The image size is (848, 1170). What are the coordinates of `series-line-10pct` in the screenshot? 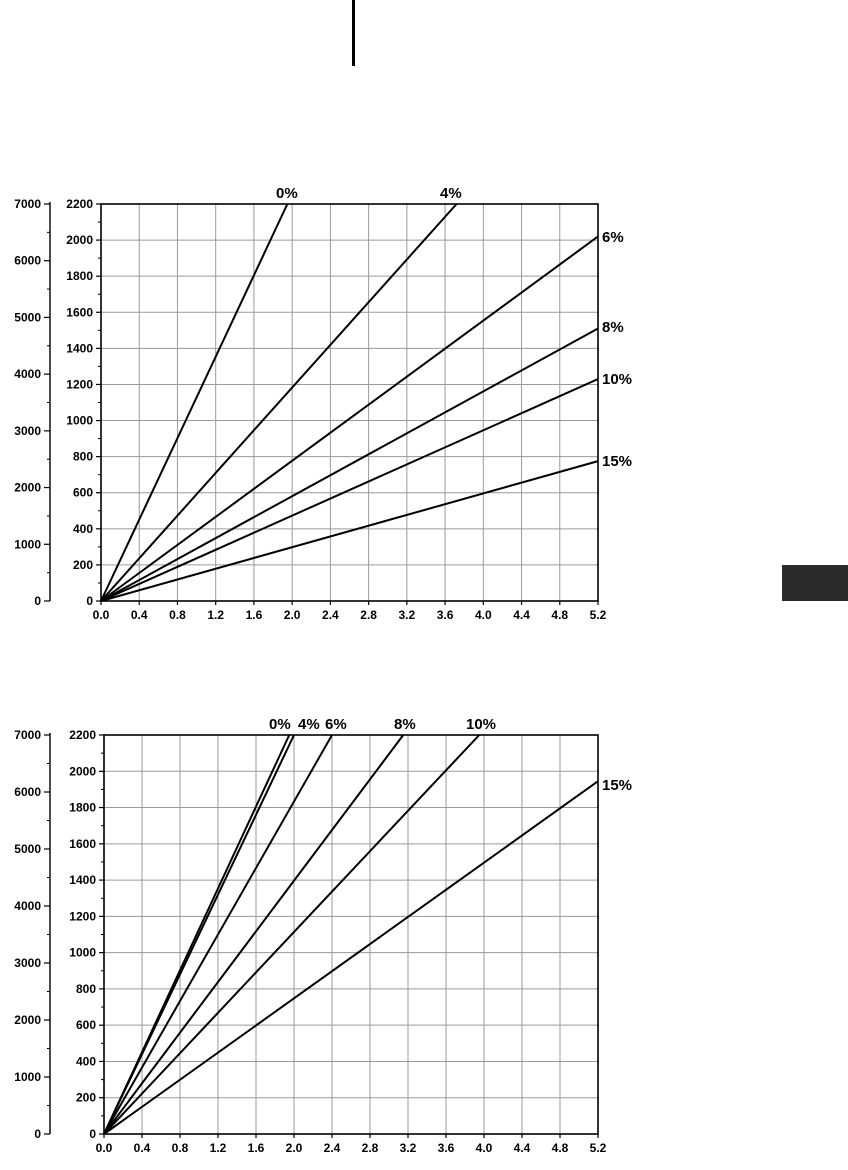 It's located at (349, 490).